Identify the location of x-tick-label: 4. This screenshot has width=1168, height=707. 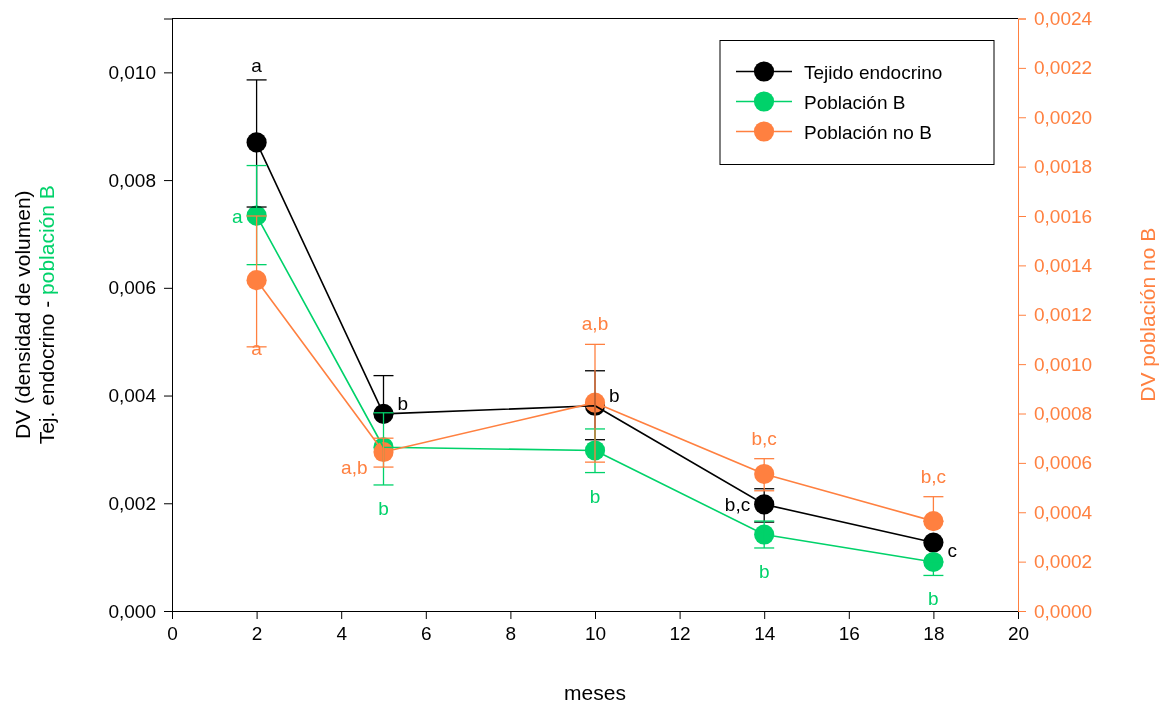
(342, 634).